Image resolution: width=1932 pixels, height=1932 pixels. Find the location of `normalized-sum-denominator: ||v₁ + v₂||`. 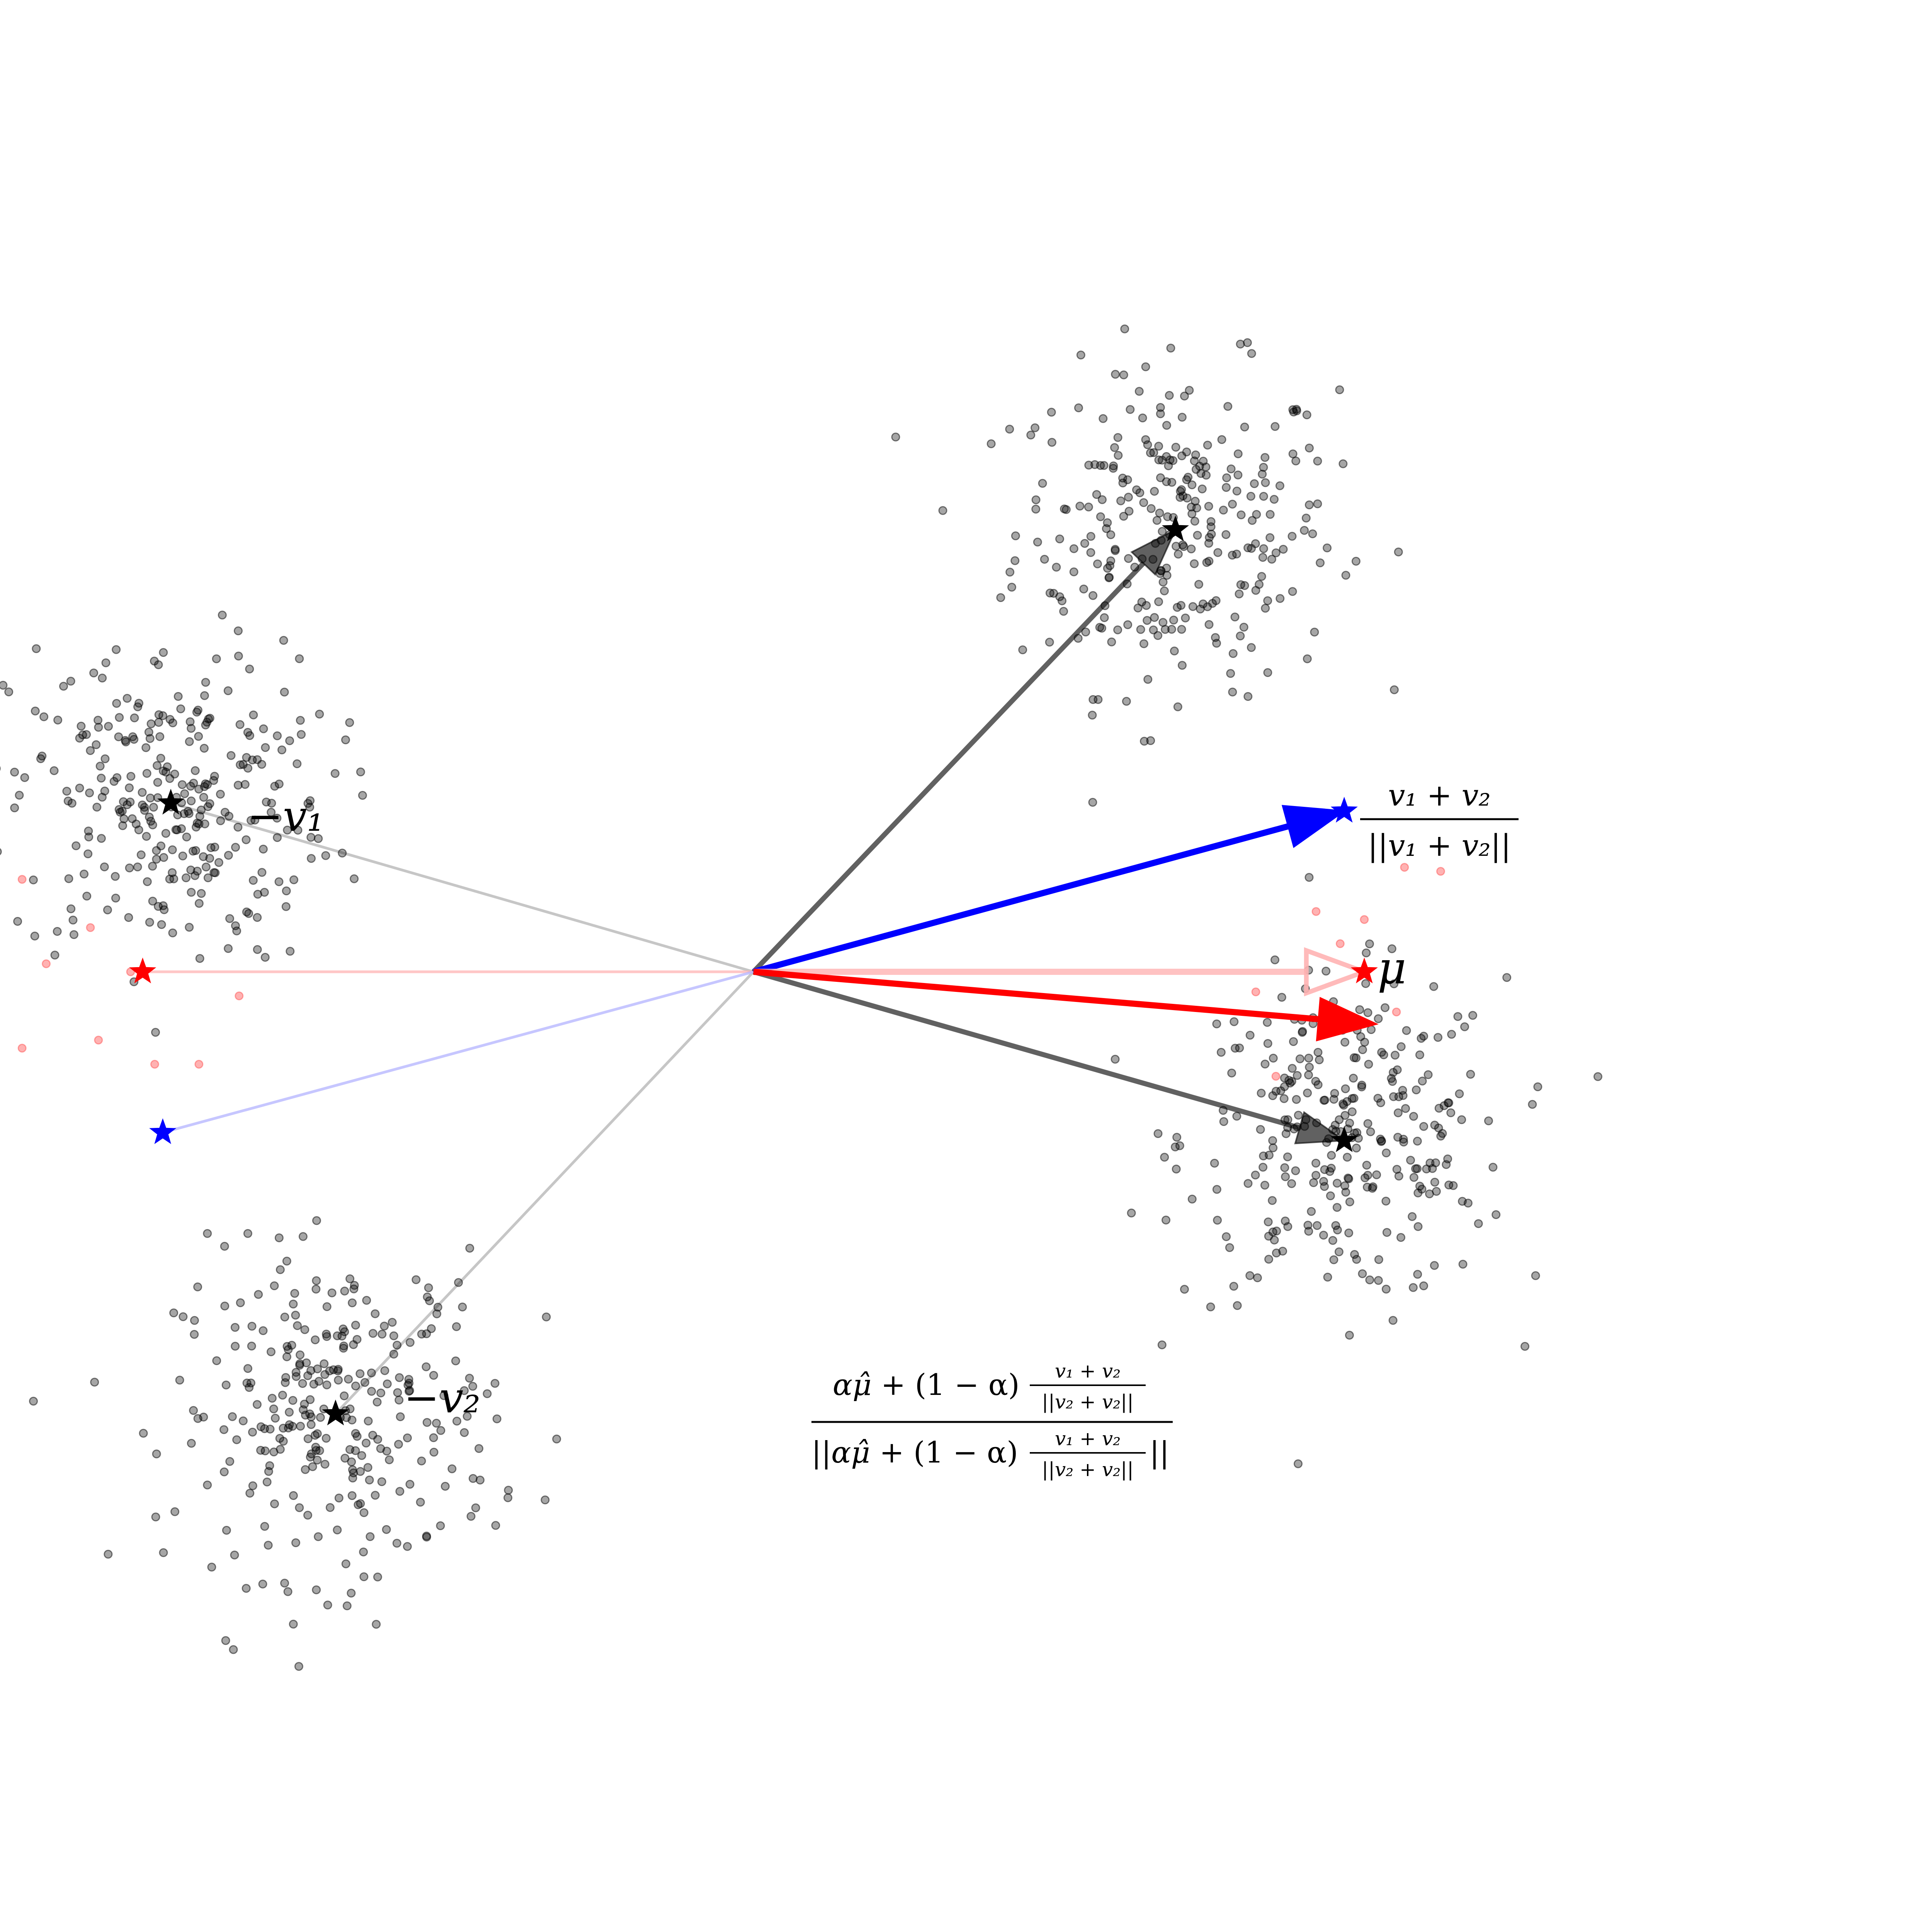

normalized-sum-denominator: ||v₁ + v₂|| is located at coordinates (1440, 845).